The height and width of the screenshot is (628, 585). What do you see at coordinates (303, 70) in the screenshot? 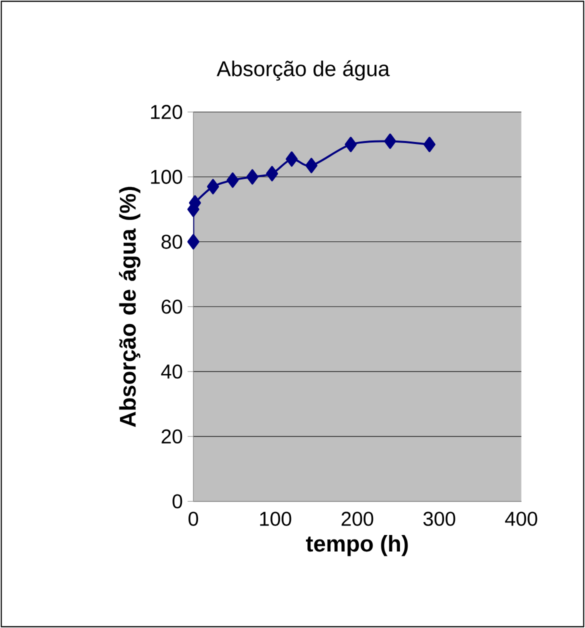
I see `chart-title: Absorção de água` at bounding box center [303, 70].